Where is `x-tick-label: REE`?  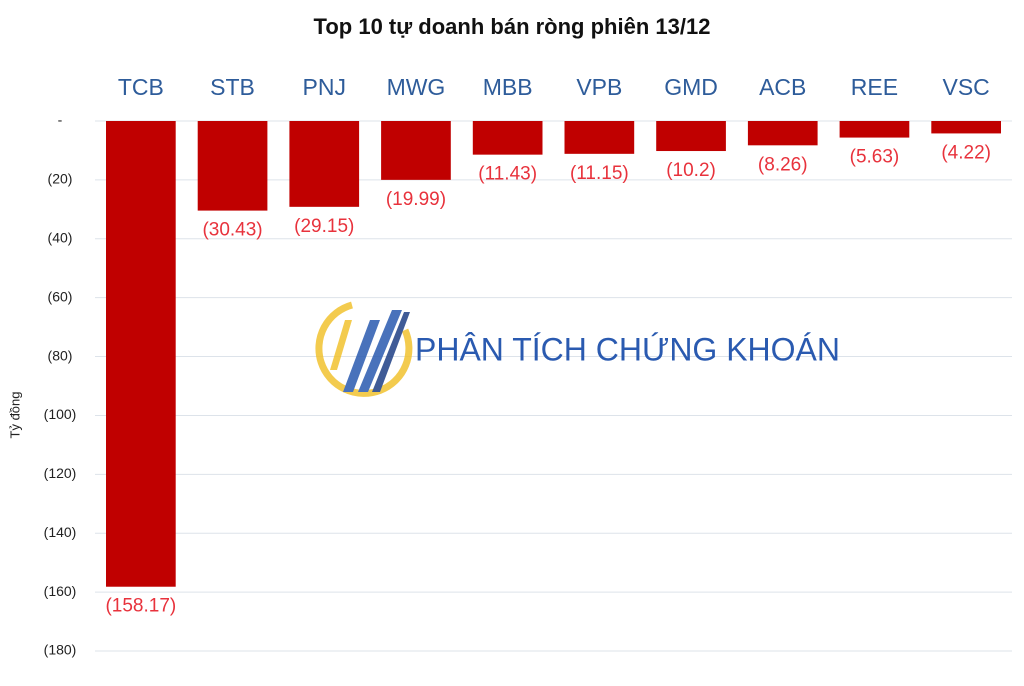 x-tick-label: REE is located at coordinates (874, 87).